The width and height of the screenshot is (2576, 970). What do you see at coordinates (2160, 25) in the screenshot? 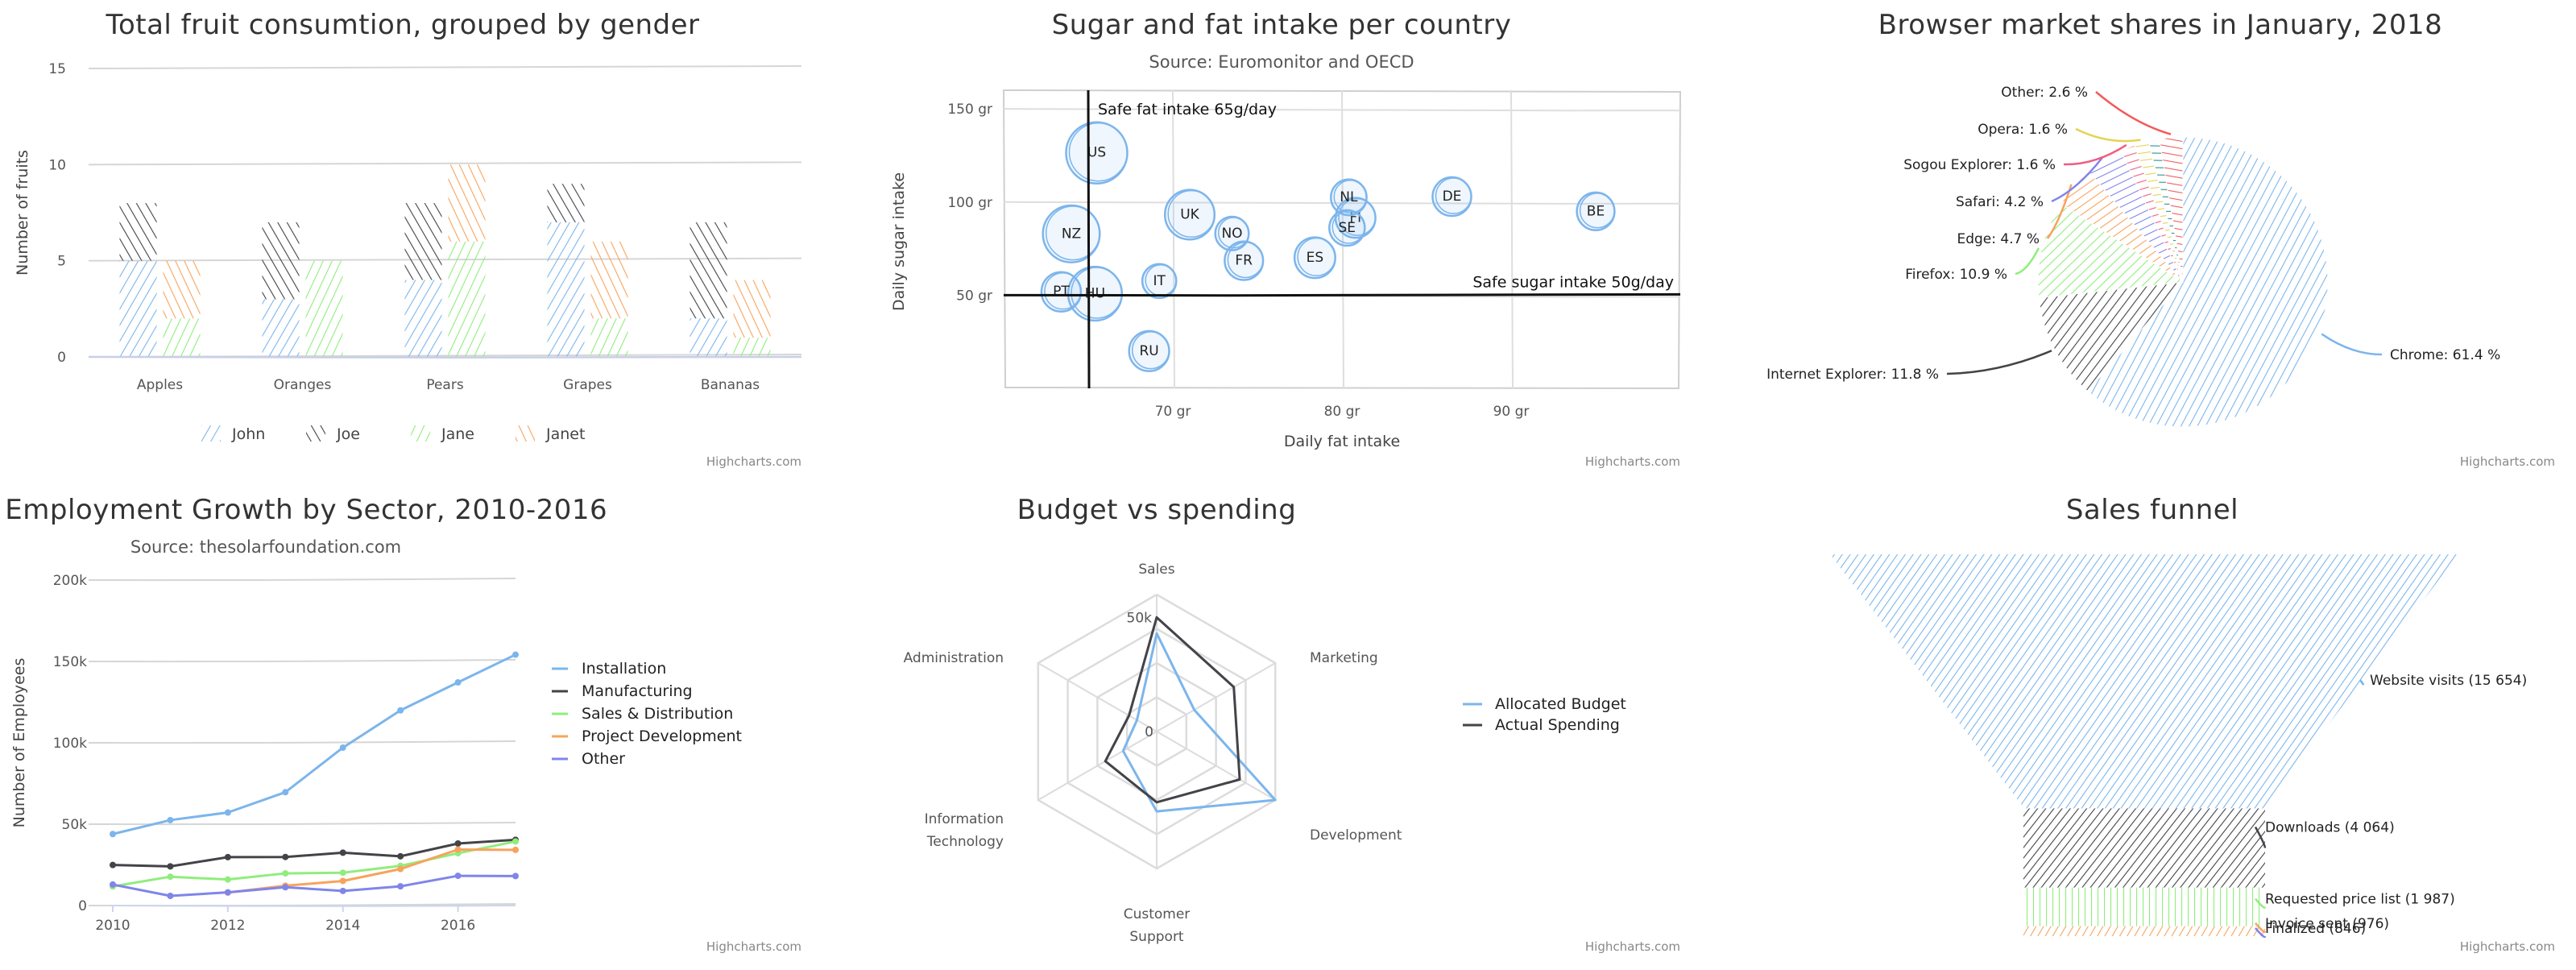
I see `chart-title: Browser market shares in January, 2018` at bounding box center [2160, 25].